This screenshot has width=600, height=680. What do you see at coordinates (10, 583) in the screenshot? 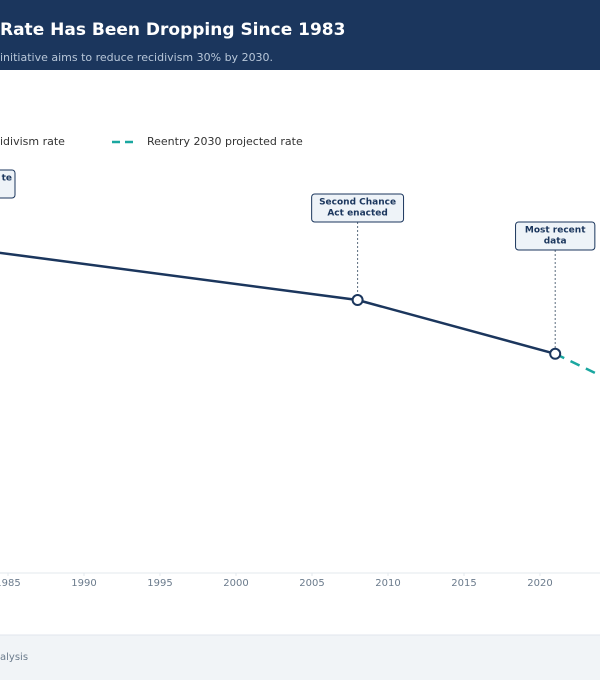
I see `x-tick-label: 1985` at bounding box center [10, 583].